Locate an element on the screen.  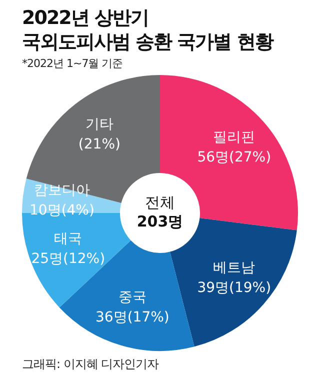
chart-title: 2022년 상반기 국외도피사범 송환 국가별 현황 is located at coordinates (147, 30).